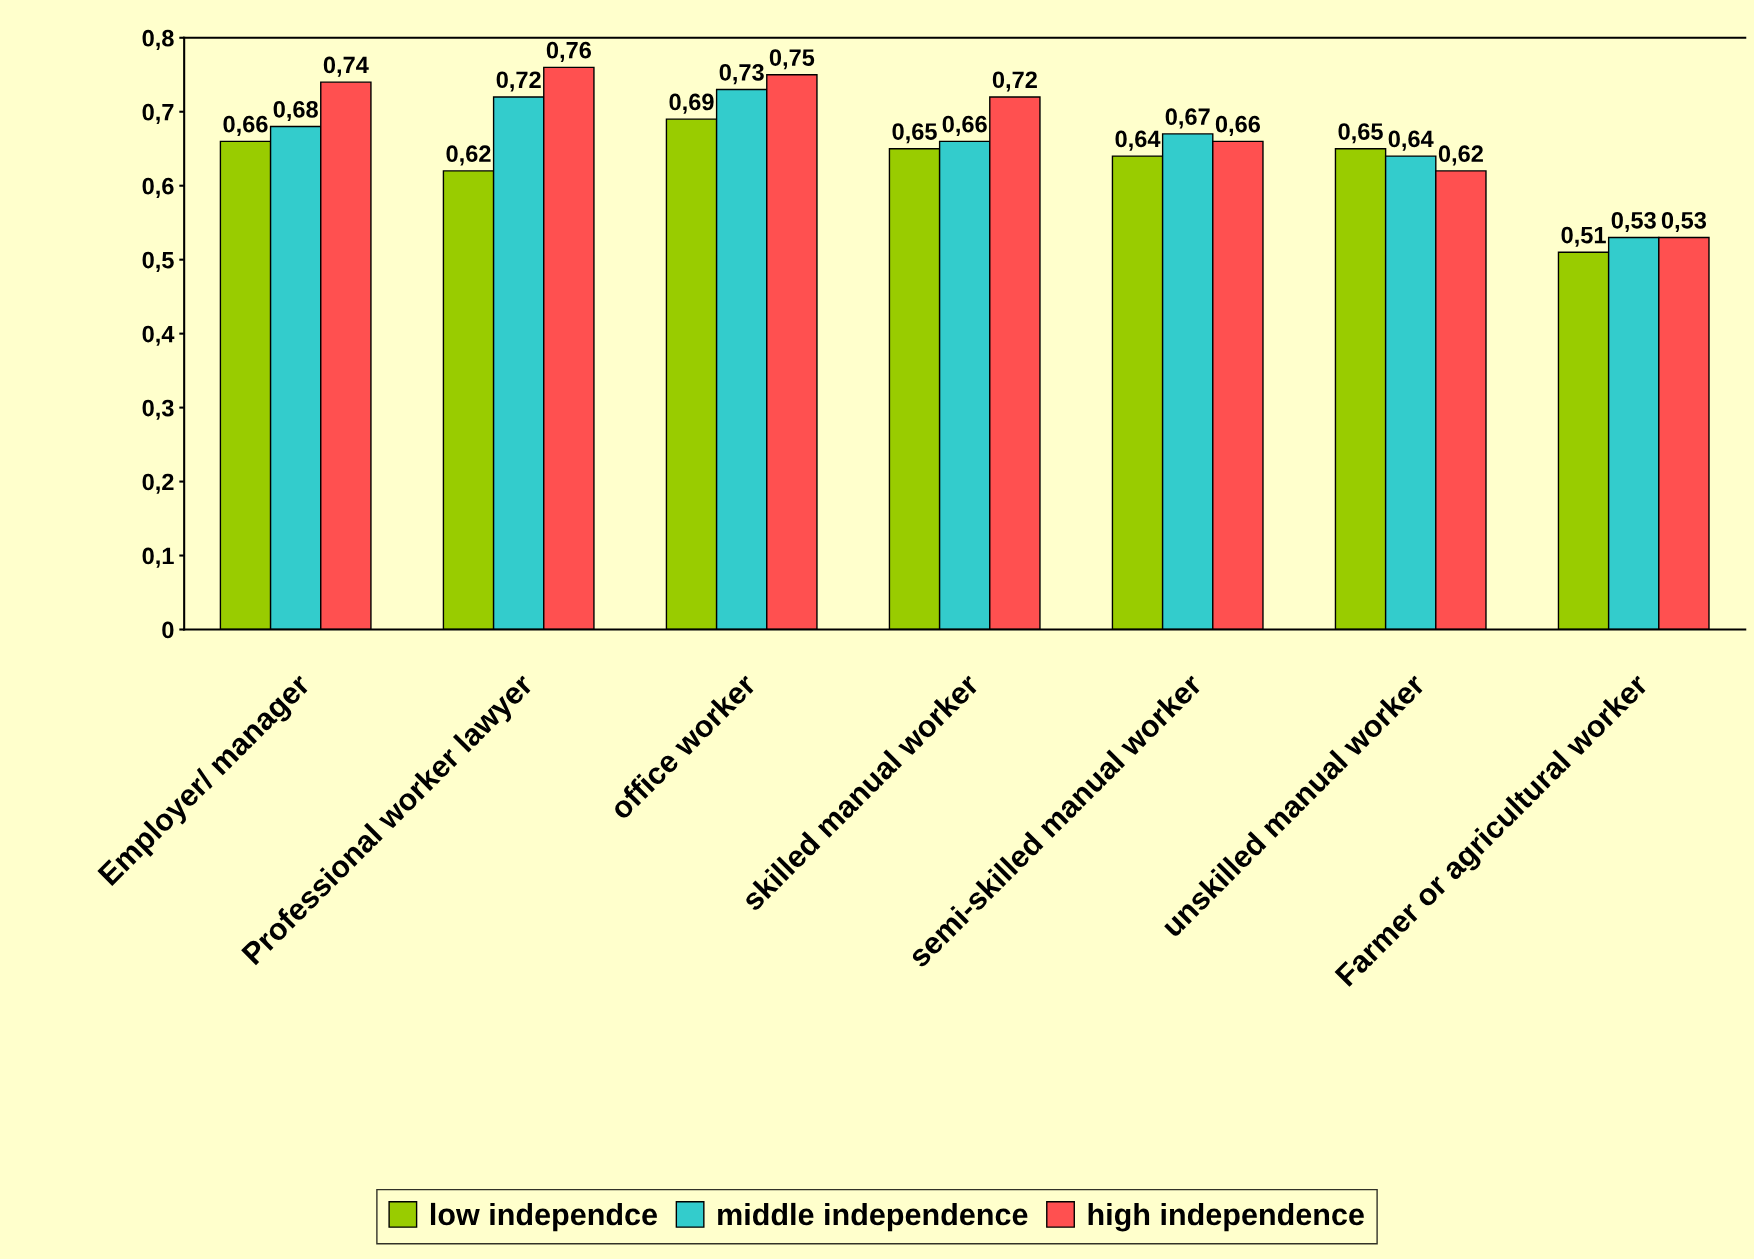 This screenshot has height=1259, width=1754. Describe the element at coordinates (158, 335) in the screenshot. I see `y-tick-label: 0,4` at that location.